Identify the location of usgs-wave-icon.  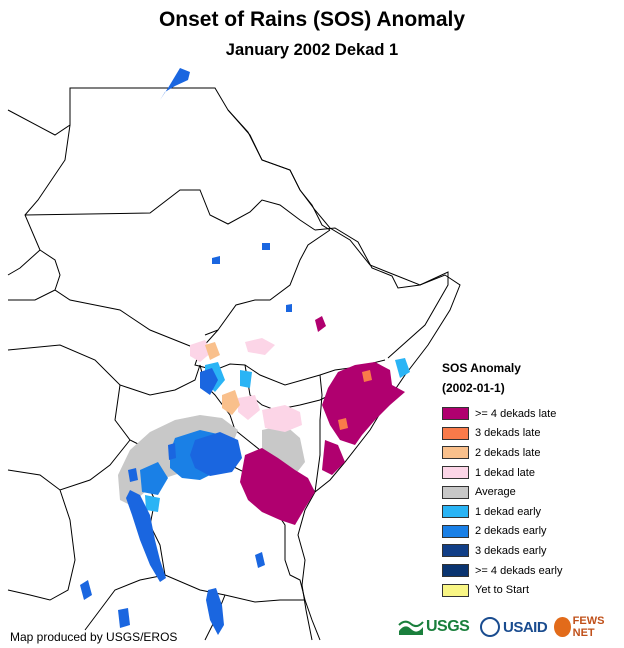
(411, 627).